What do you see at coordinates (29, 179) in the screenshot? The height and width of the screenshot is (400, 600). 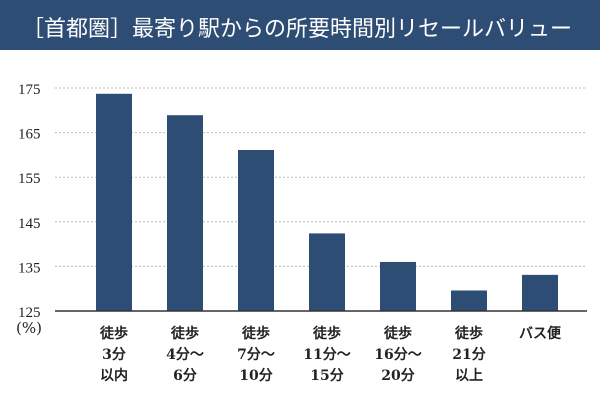 I see `y-tick-label: 155` at bounding box center [29, 179].